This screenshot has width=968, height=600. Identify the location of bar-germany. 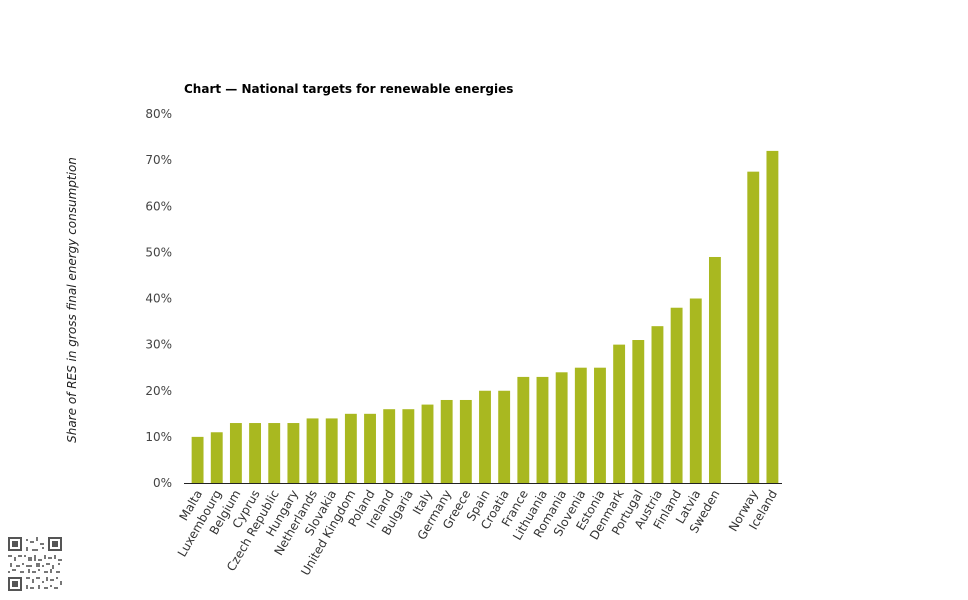
(446, 441).